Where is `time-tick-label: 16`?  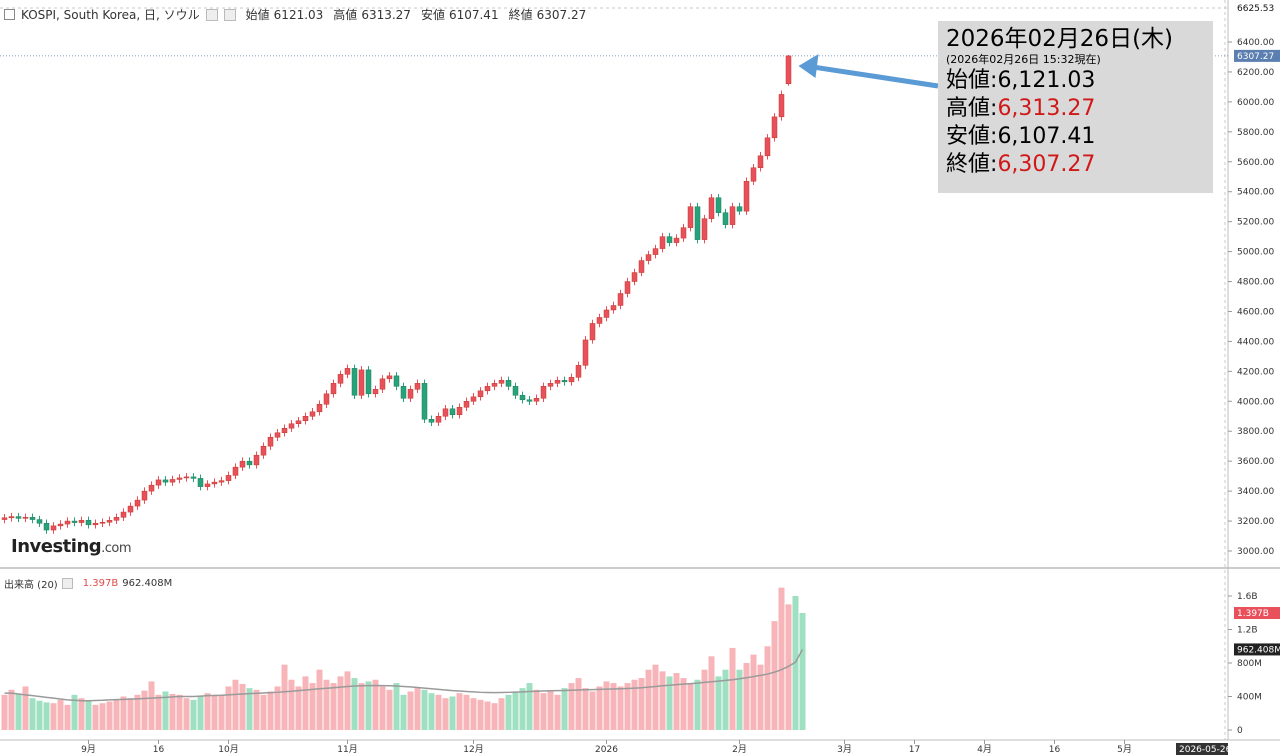
time-tick-label: 16 is located at coordinates (159, 750).